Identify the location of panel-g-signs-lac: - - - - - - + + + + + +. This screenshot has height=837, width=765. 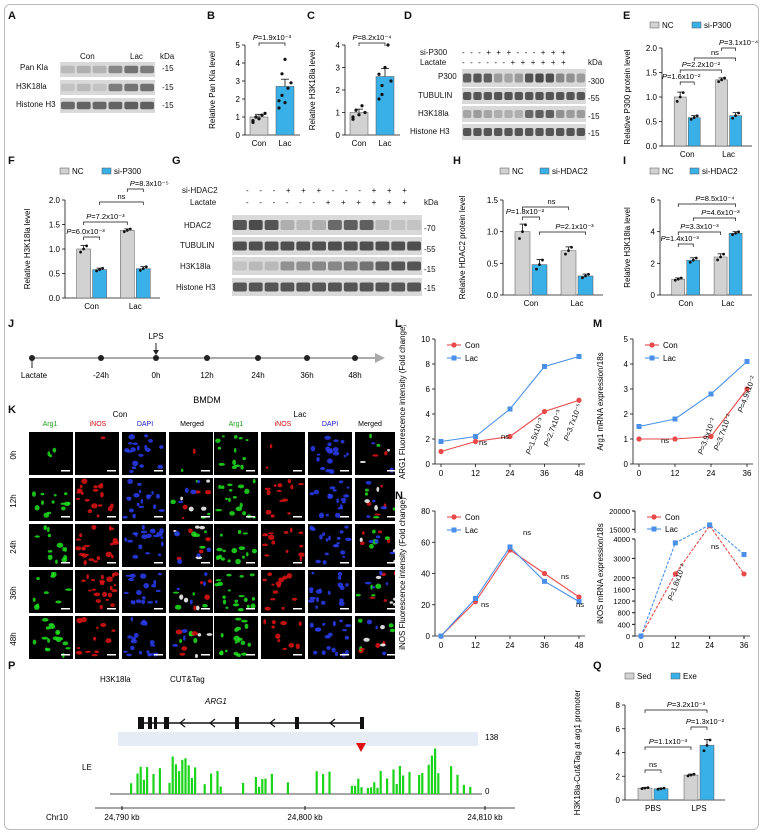
(329, 202).